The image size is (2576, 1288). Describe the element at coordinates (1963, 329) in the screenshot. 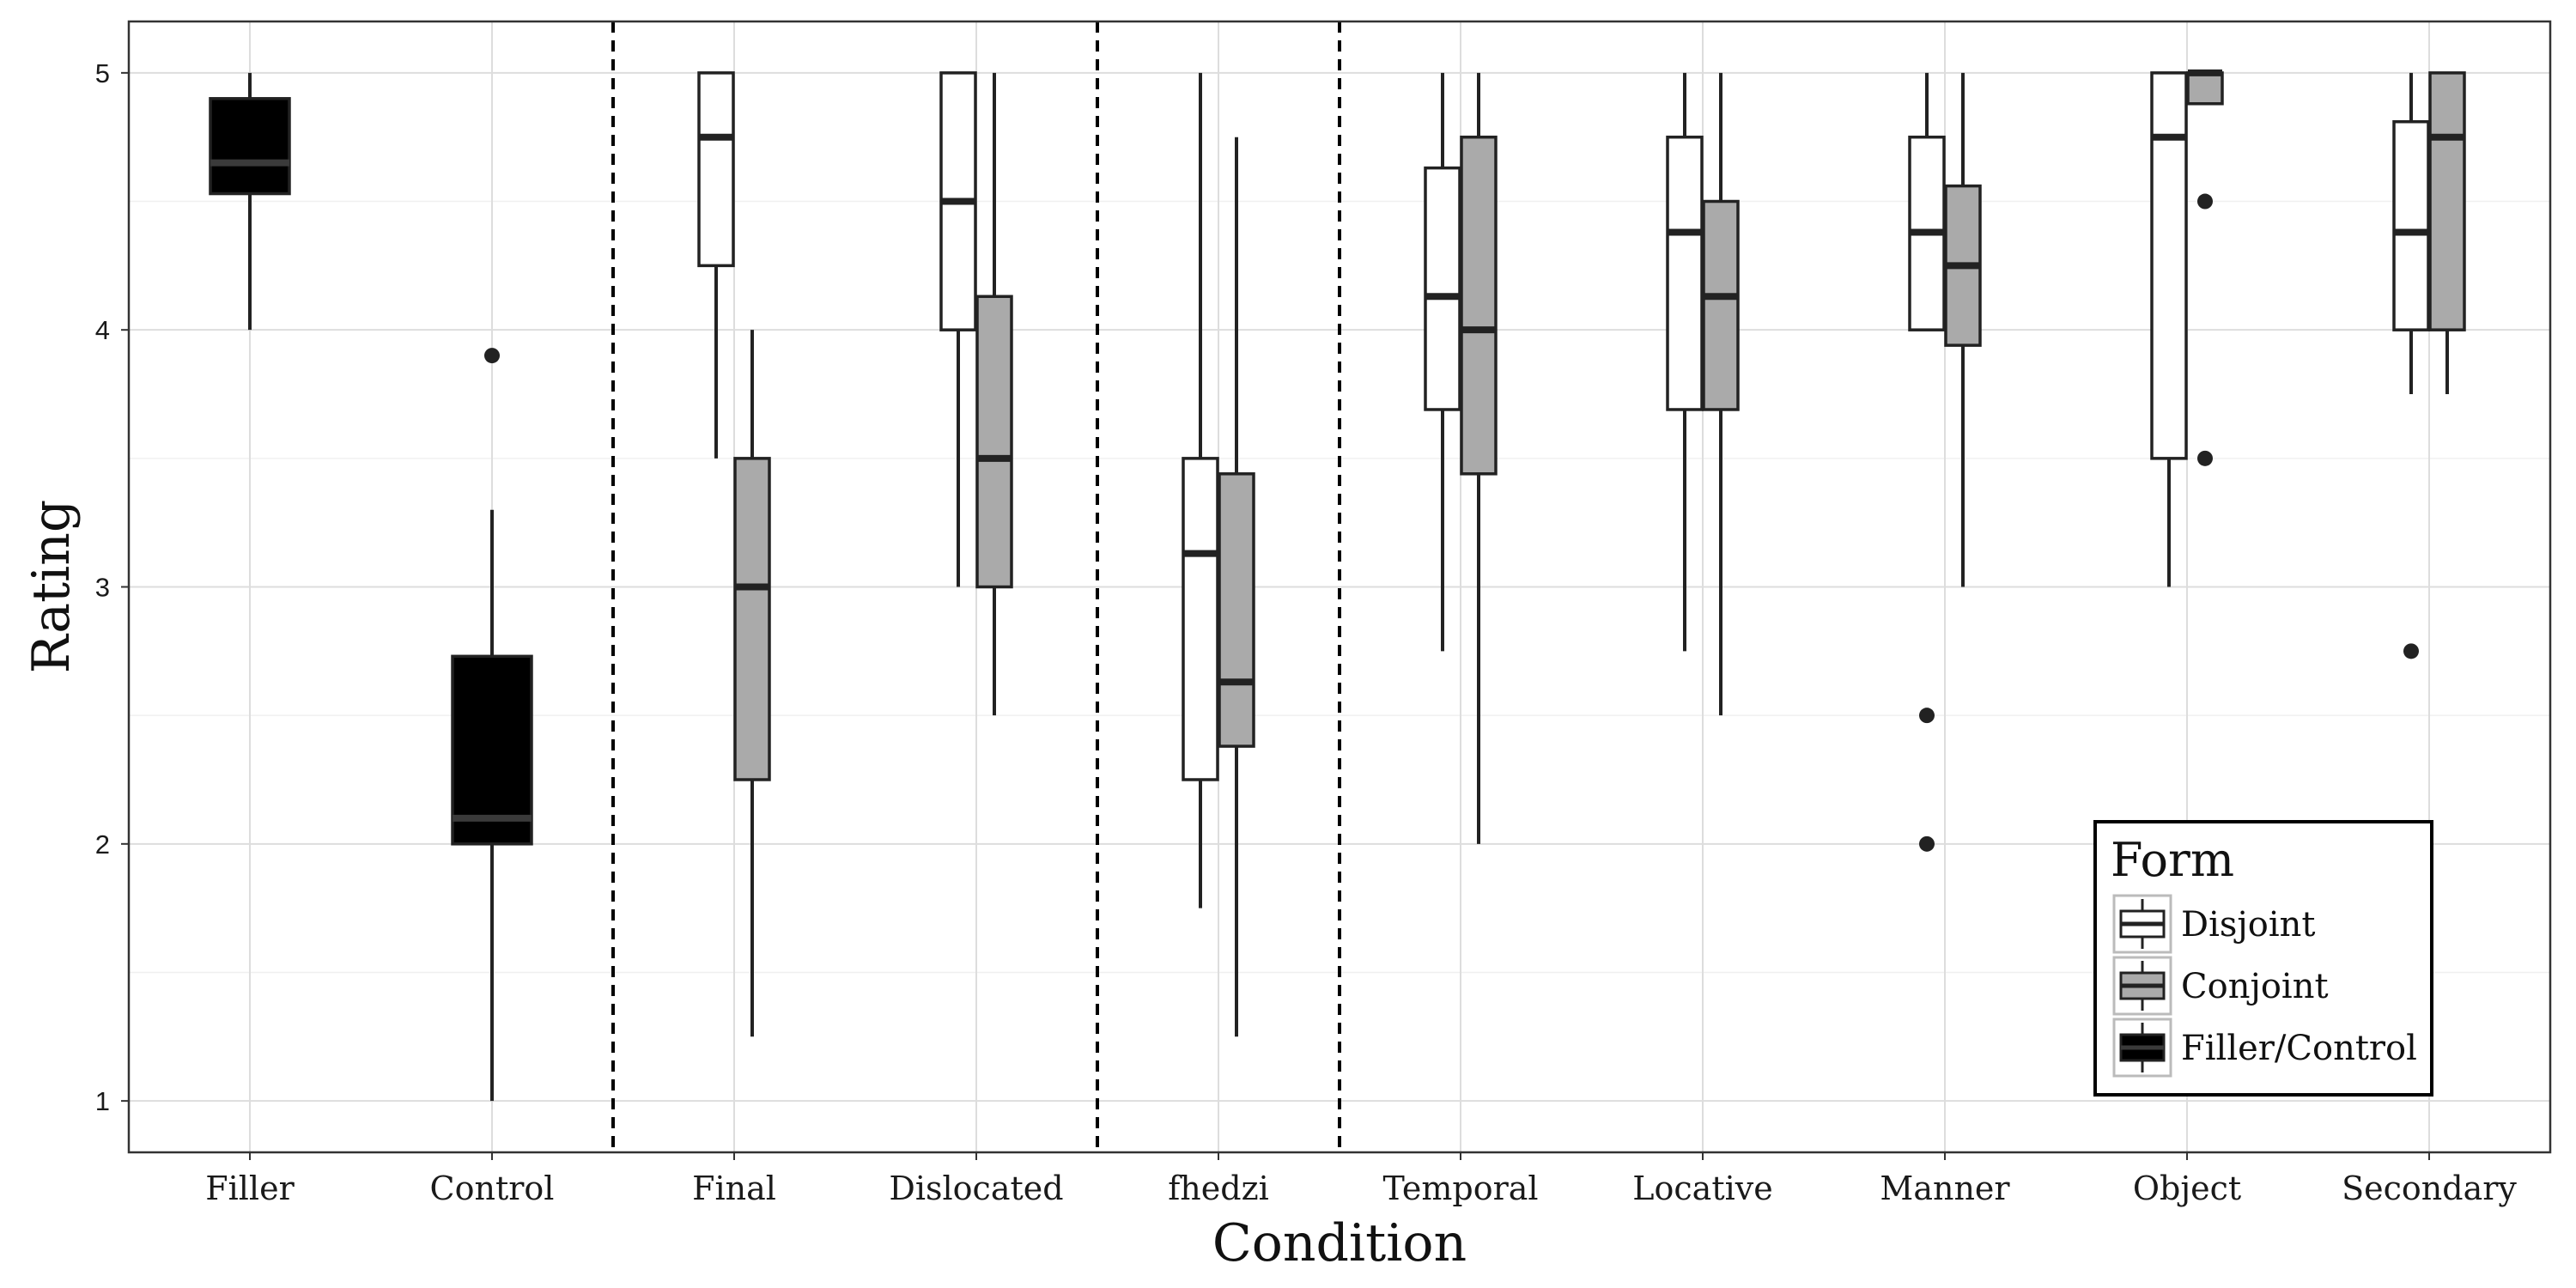

I see `box-conjoint-manner` at that location.